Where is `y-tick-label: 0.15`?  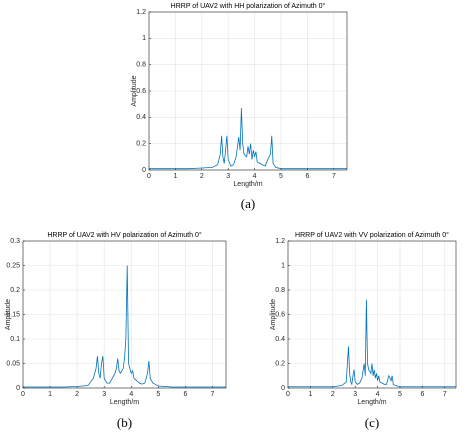
y-tick-label: 0.15 is located at coordinates (13, 314).